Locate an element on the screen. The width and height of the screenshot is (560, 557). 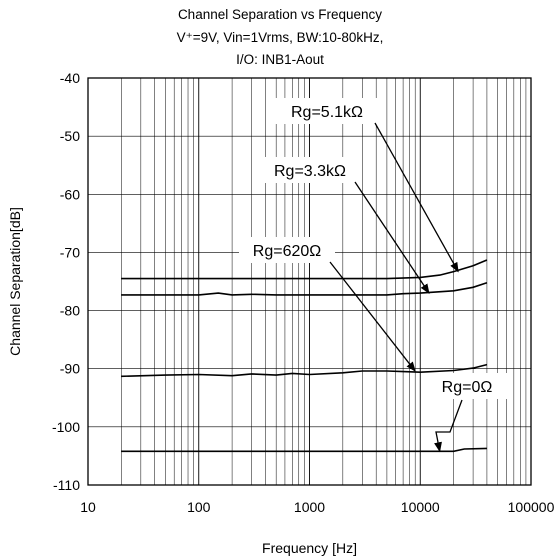
annotation-label: Rg=3.3kΩ is located at coordinates (310, 171).